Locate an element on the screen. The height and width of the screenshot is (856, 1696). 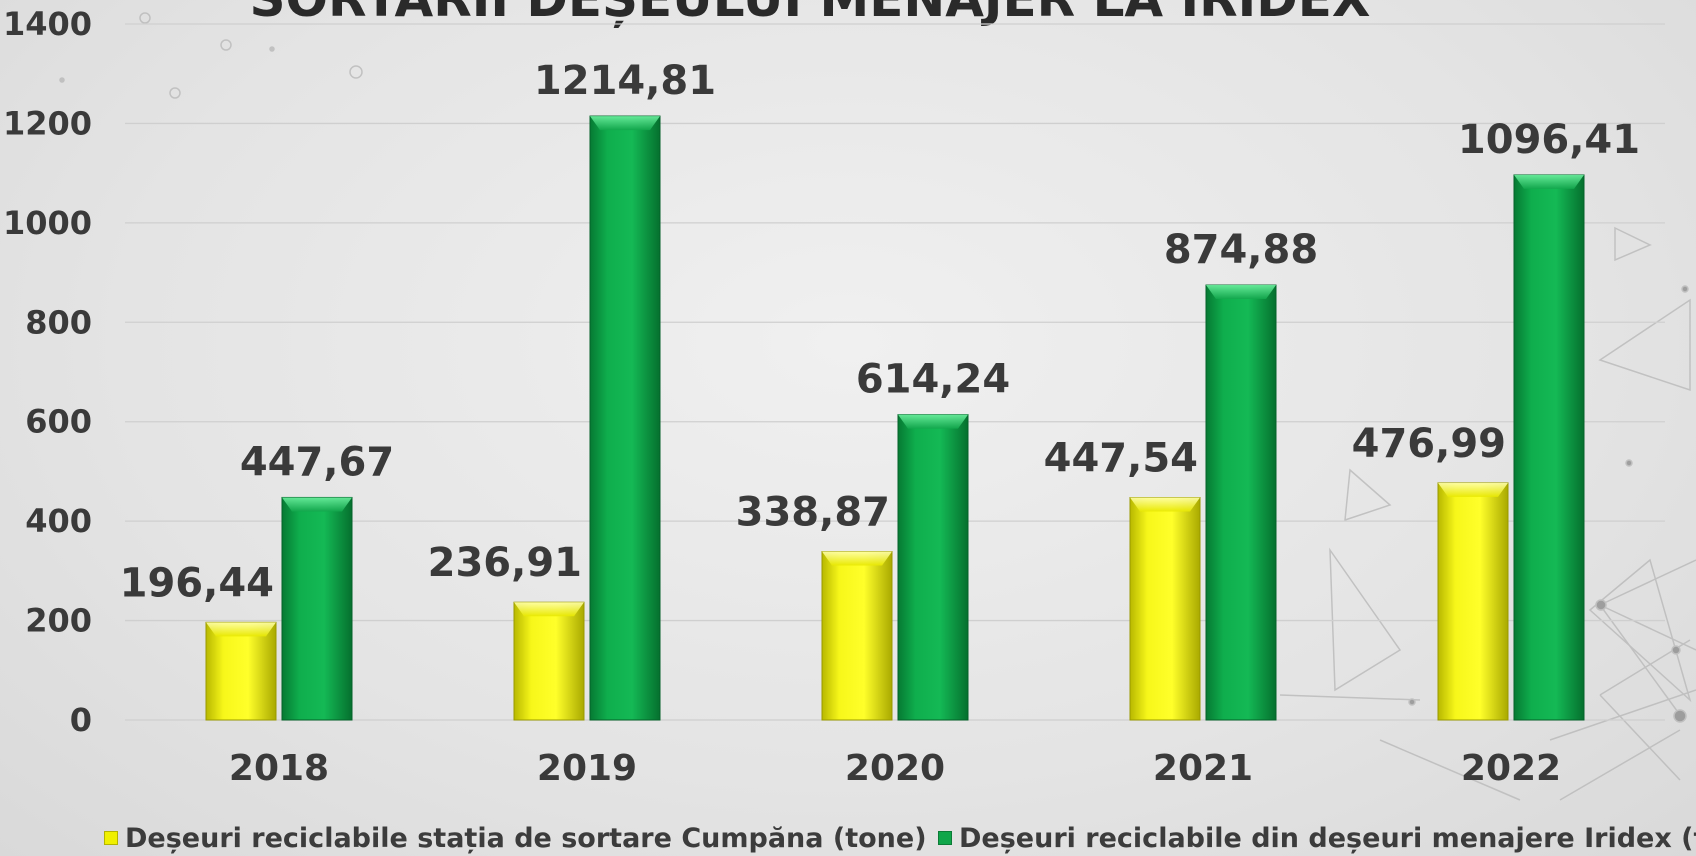
bar-iridex-2022 is located at coordinates (1549, 447).